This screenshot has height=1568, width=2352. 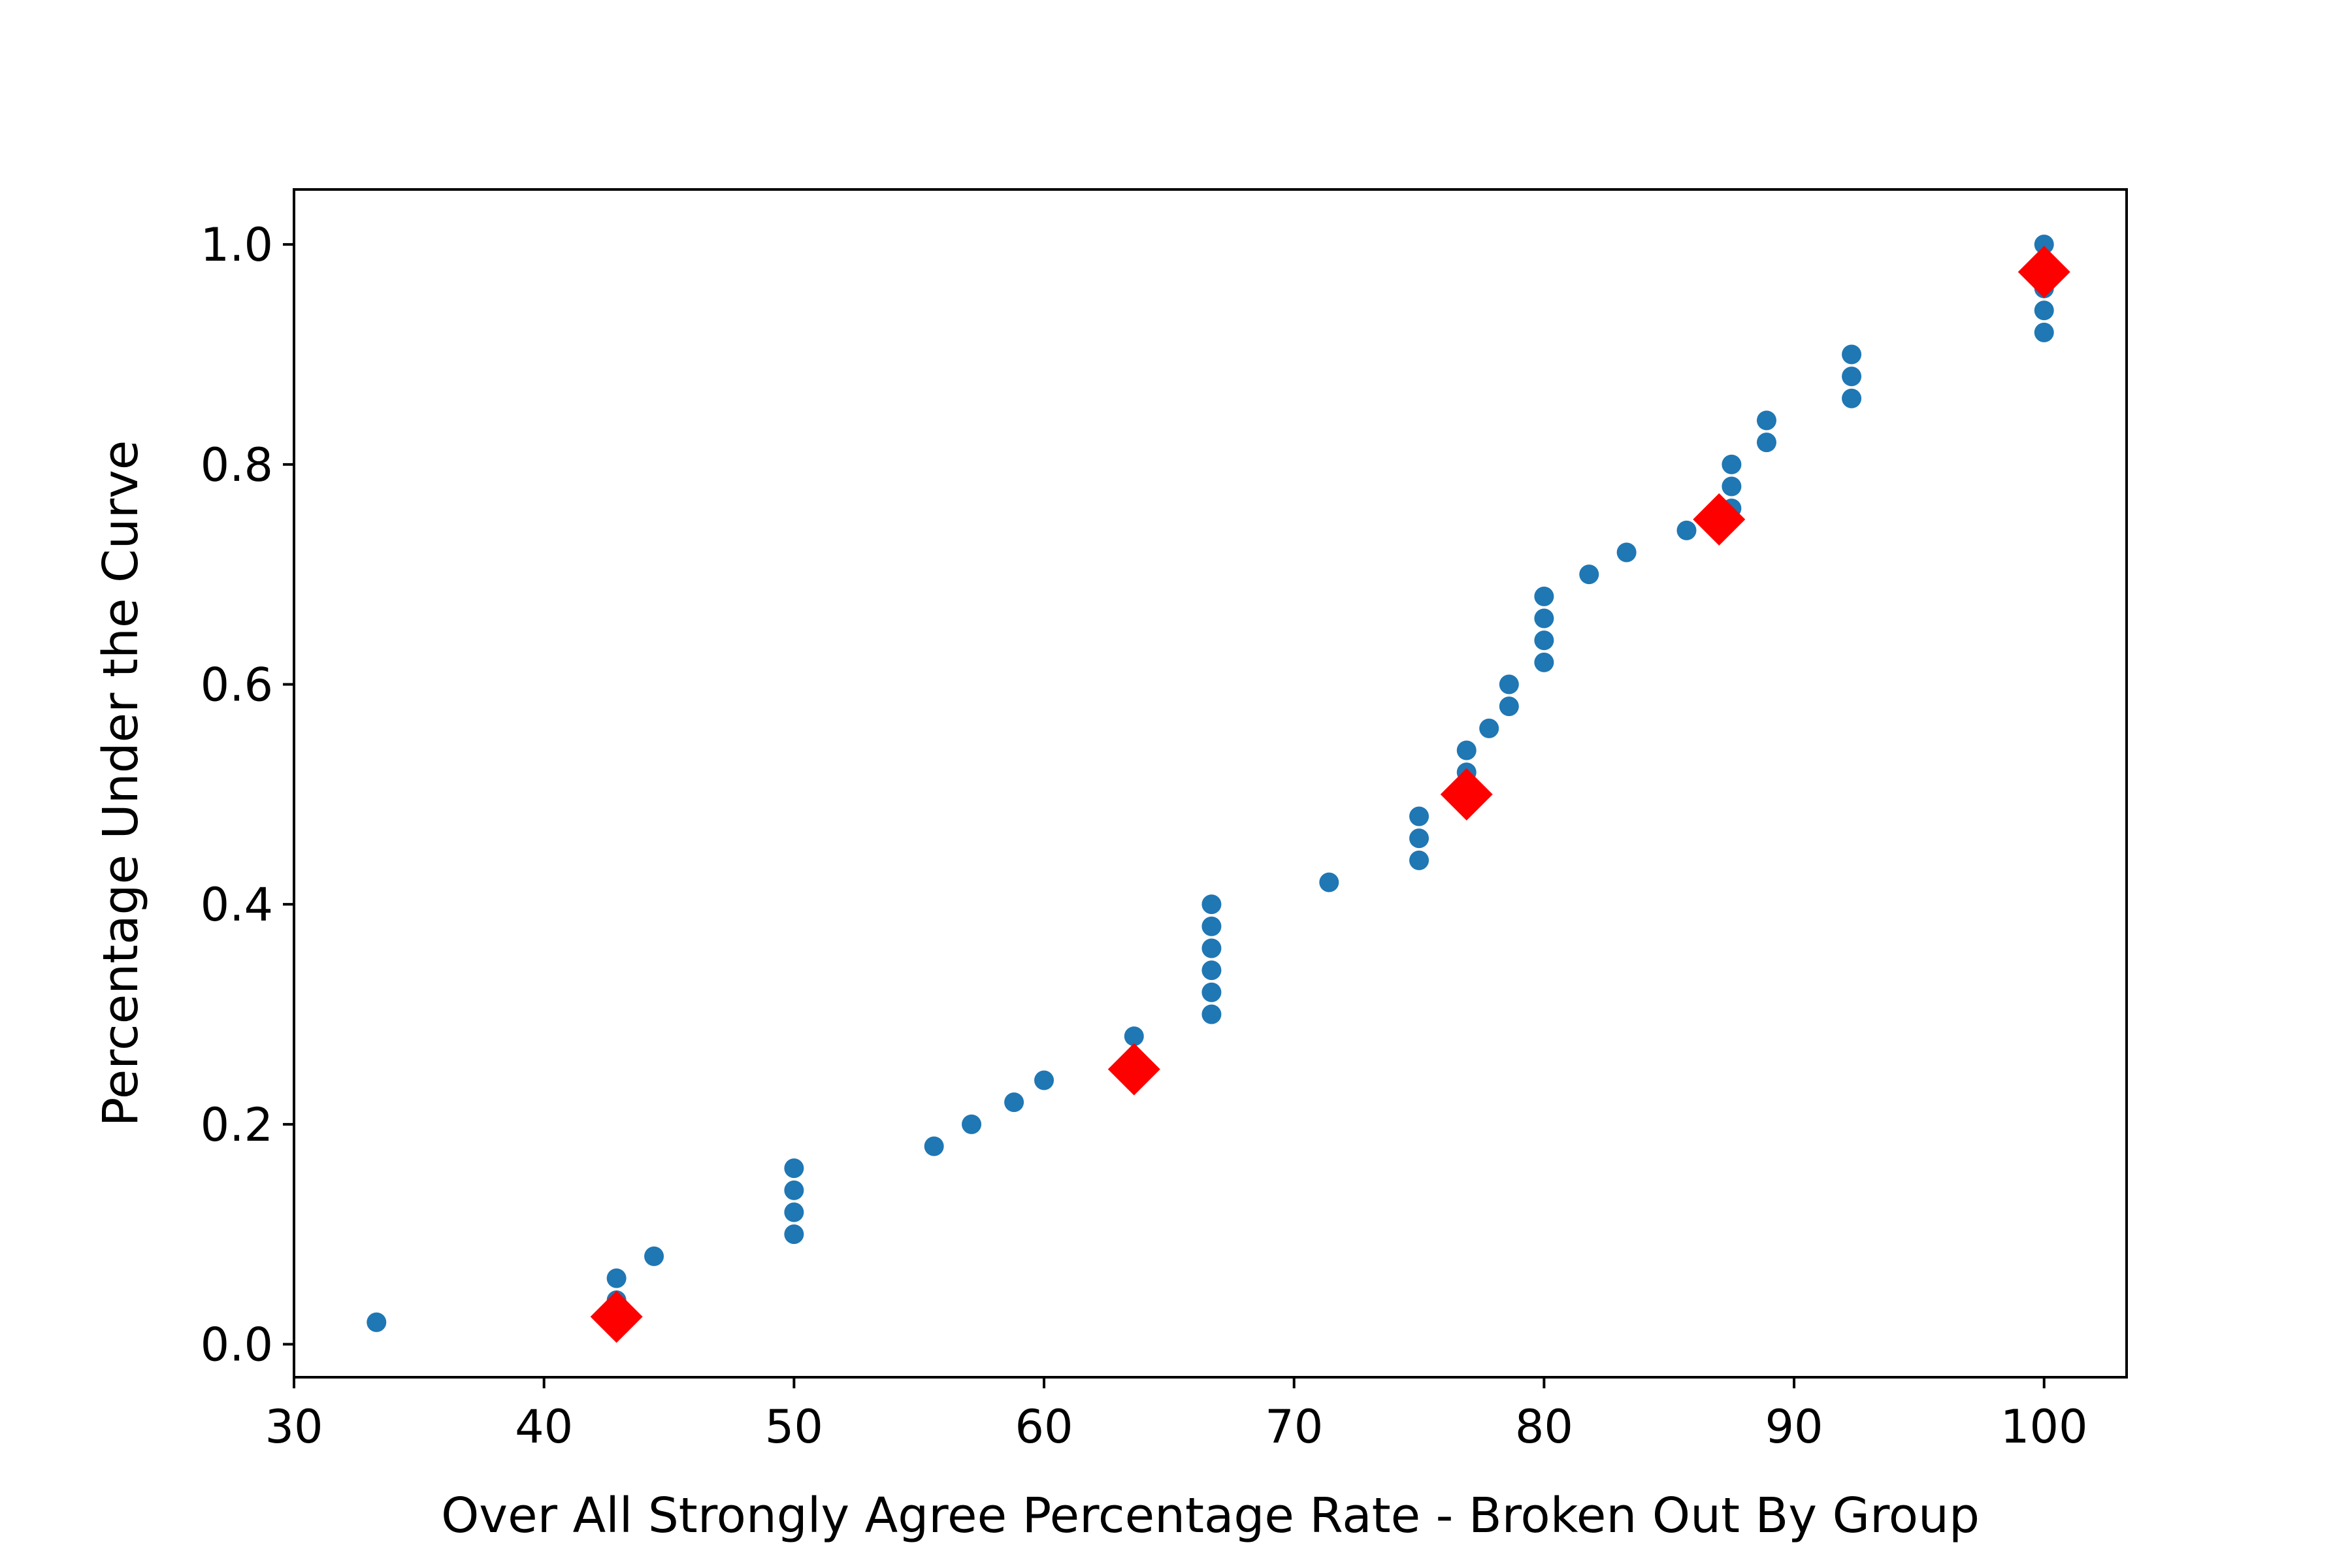 I want to click on y-tick-label: 1.0, so click(x=237, y=245).